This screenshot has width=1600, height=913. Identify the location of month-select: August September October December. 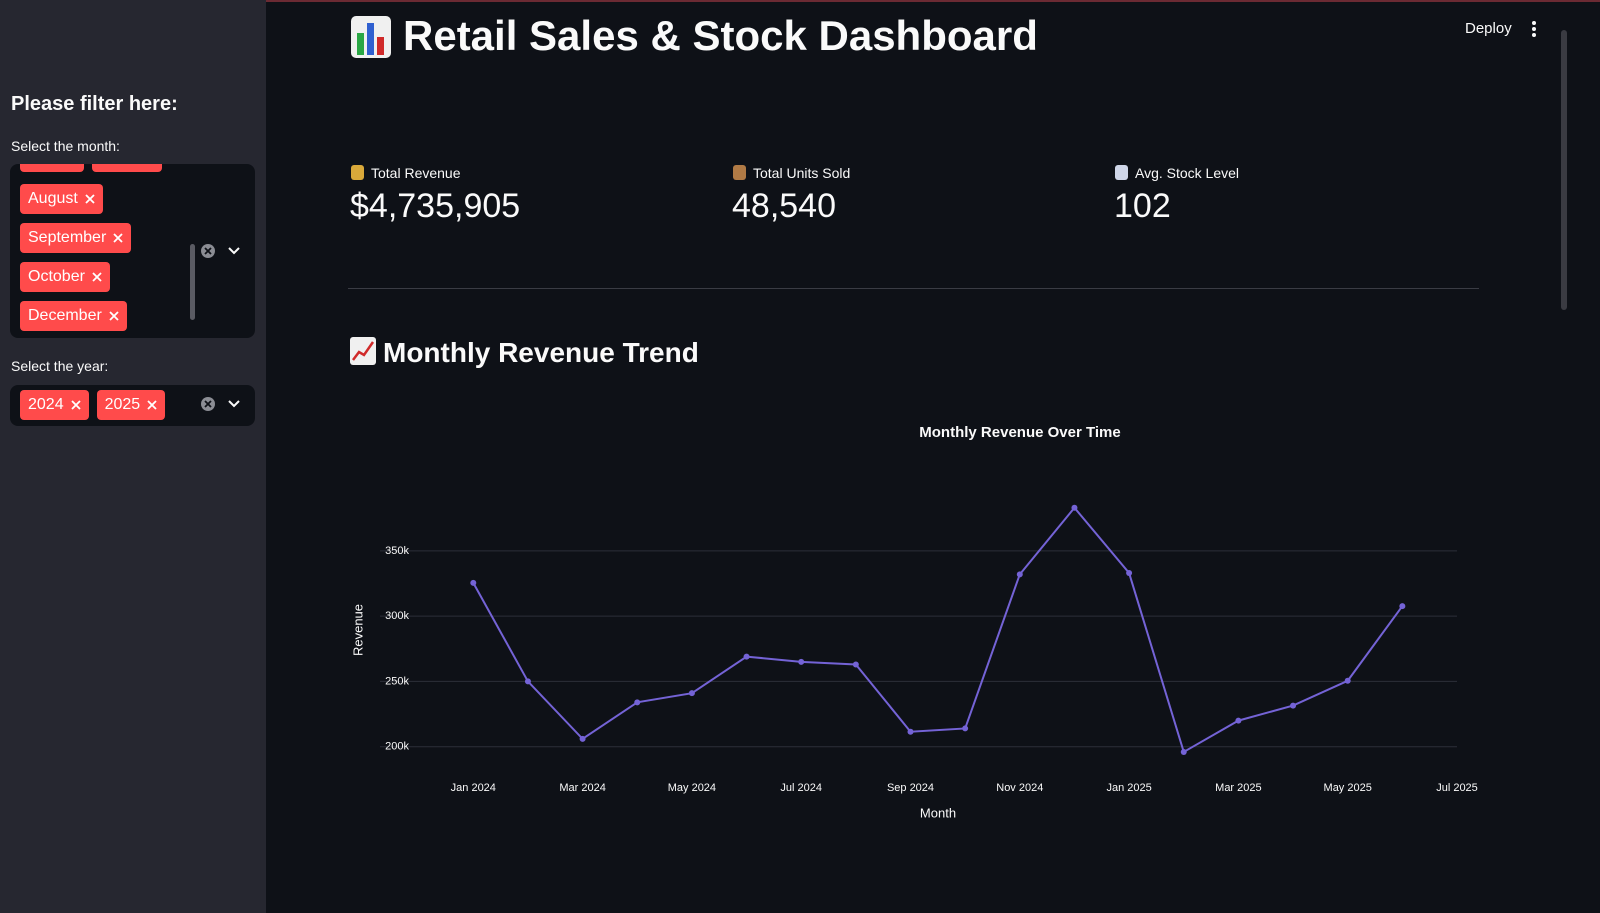
(132, 251).